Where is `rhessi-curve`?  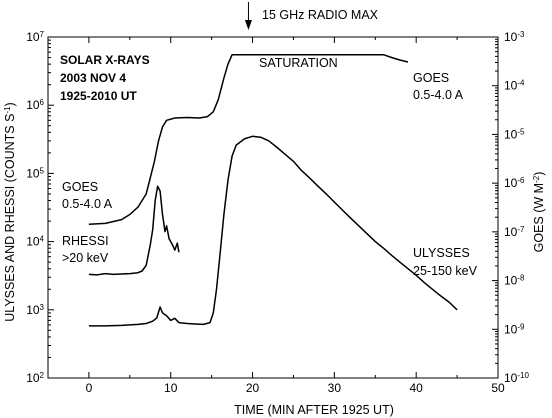
rhessi-curve is located at coordinates (134, 230).